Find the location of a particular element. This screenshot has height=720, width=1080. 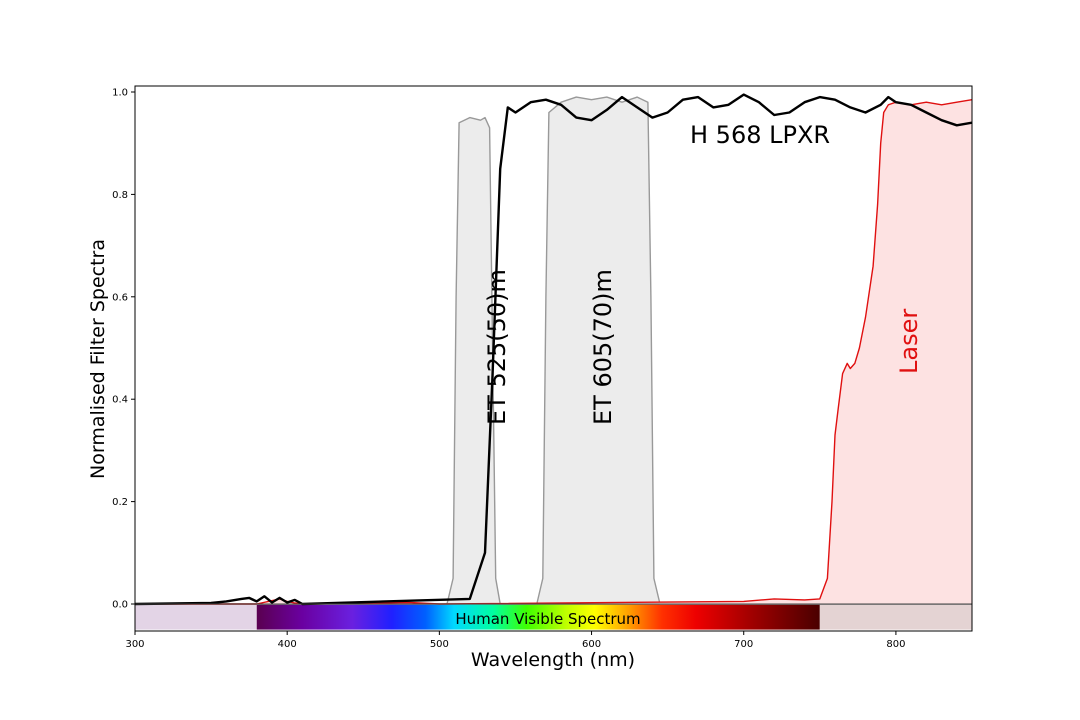

x-tick-label: 400 is located at coordinates (287, 644).